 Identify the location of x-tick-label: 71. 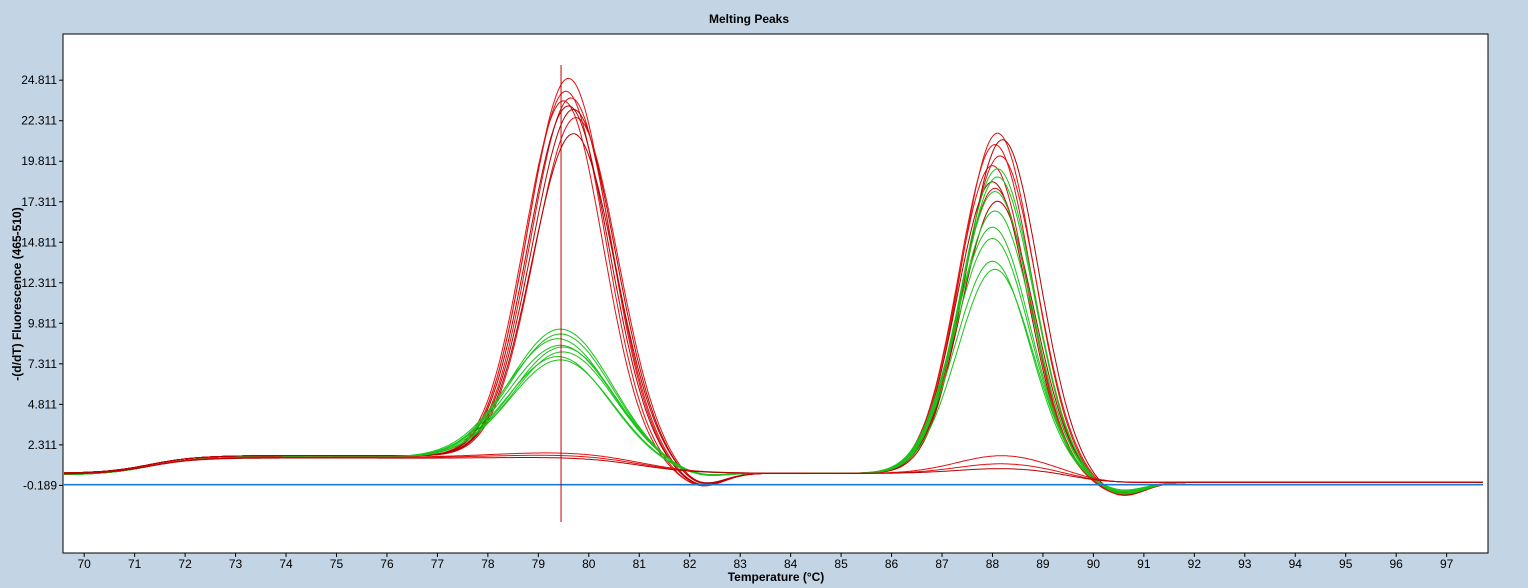
(135, 564).